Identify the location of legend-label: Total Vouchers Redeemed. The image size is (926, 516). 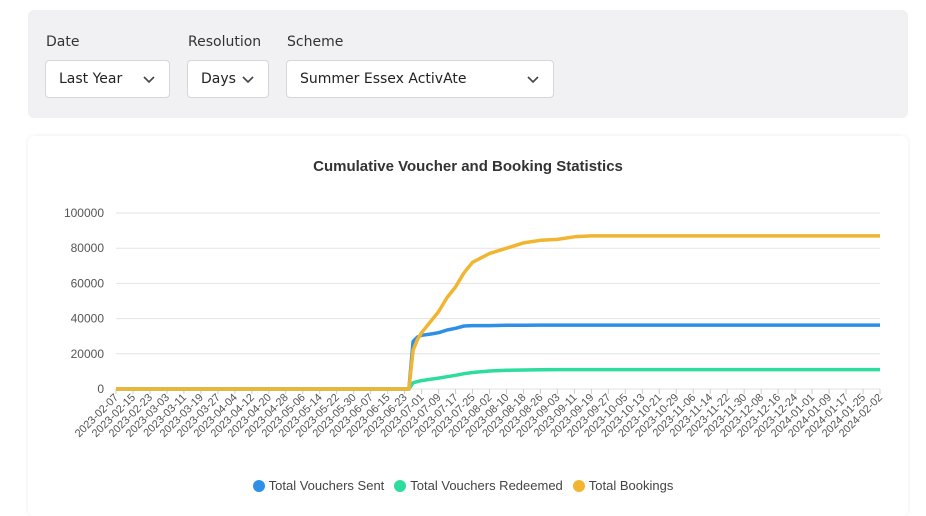
(486, 485).